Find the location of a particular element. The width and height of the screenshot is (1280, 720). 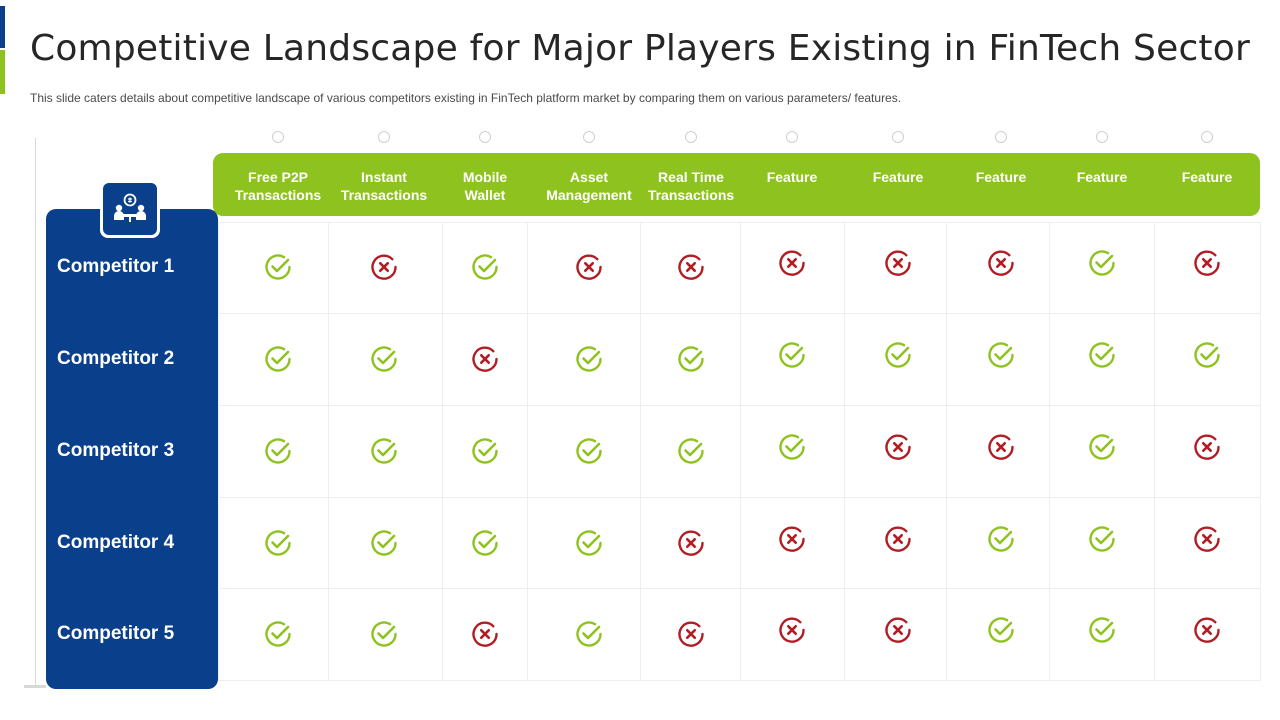

logo-badge is located at coordinates (130, 209).